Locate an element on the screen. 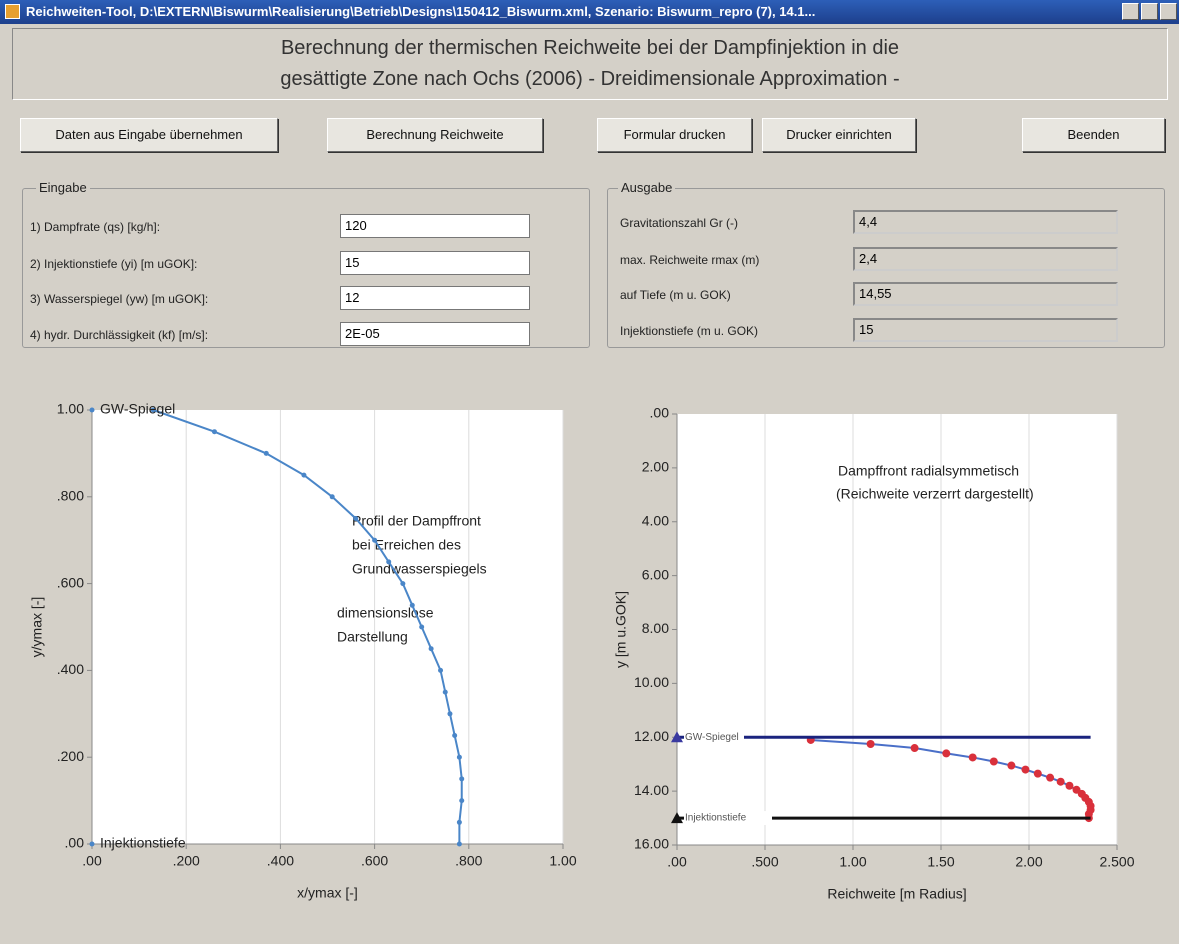  field-label: auf Tiefe (m u. GOK) is located at coordinates (675, 295).